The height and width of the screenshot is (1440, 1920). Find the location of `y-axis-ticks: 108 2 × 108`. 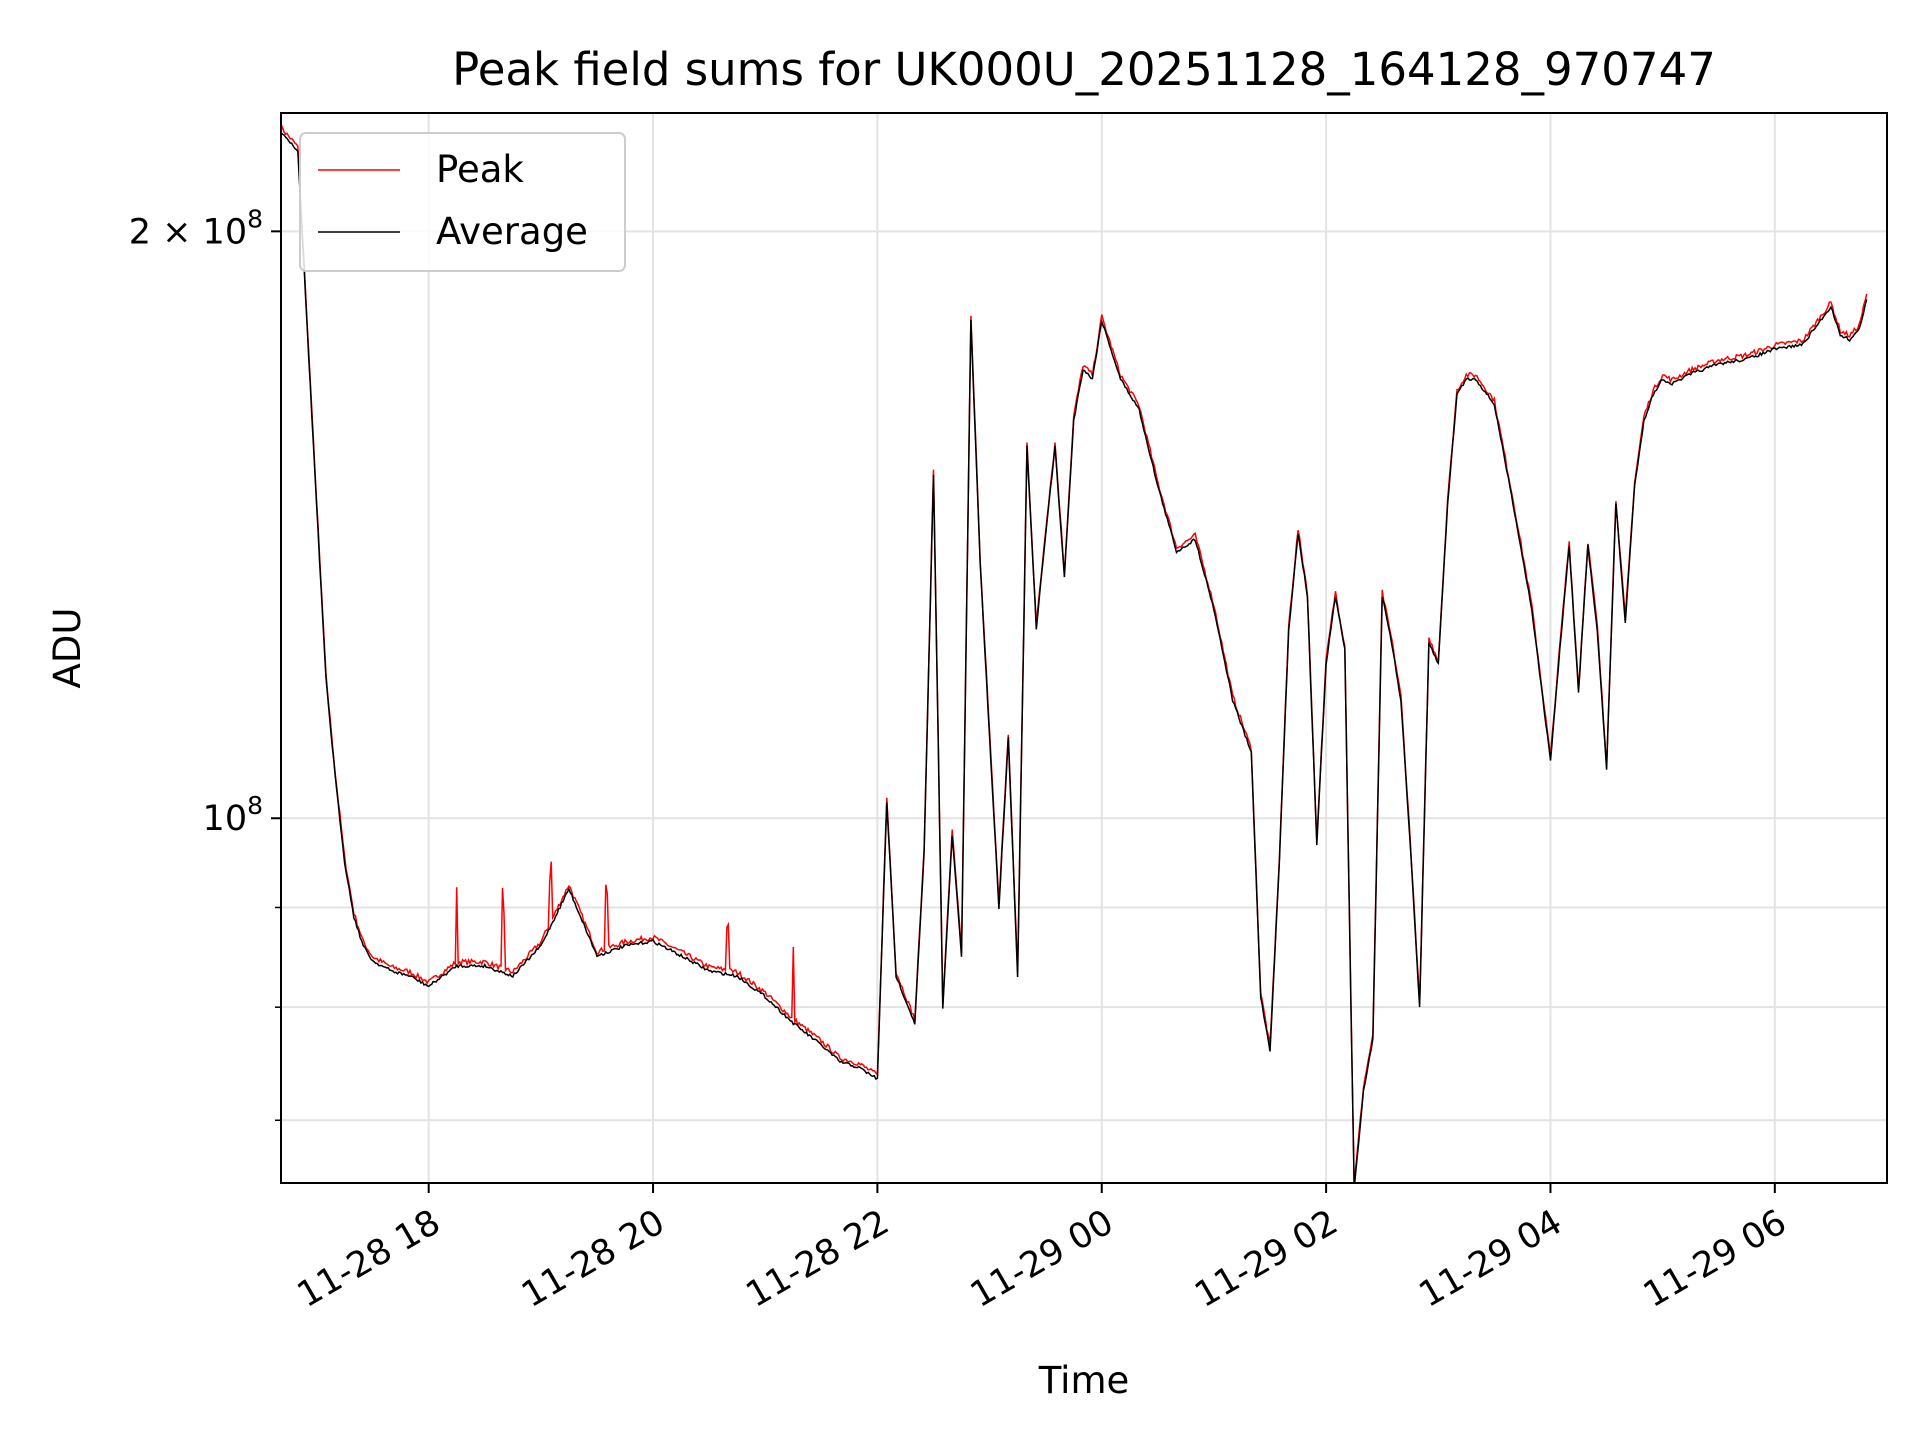

y-axis-ticks: 108 2 × 108 is located at coordinates (205, 663).